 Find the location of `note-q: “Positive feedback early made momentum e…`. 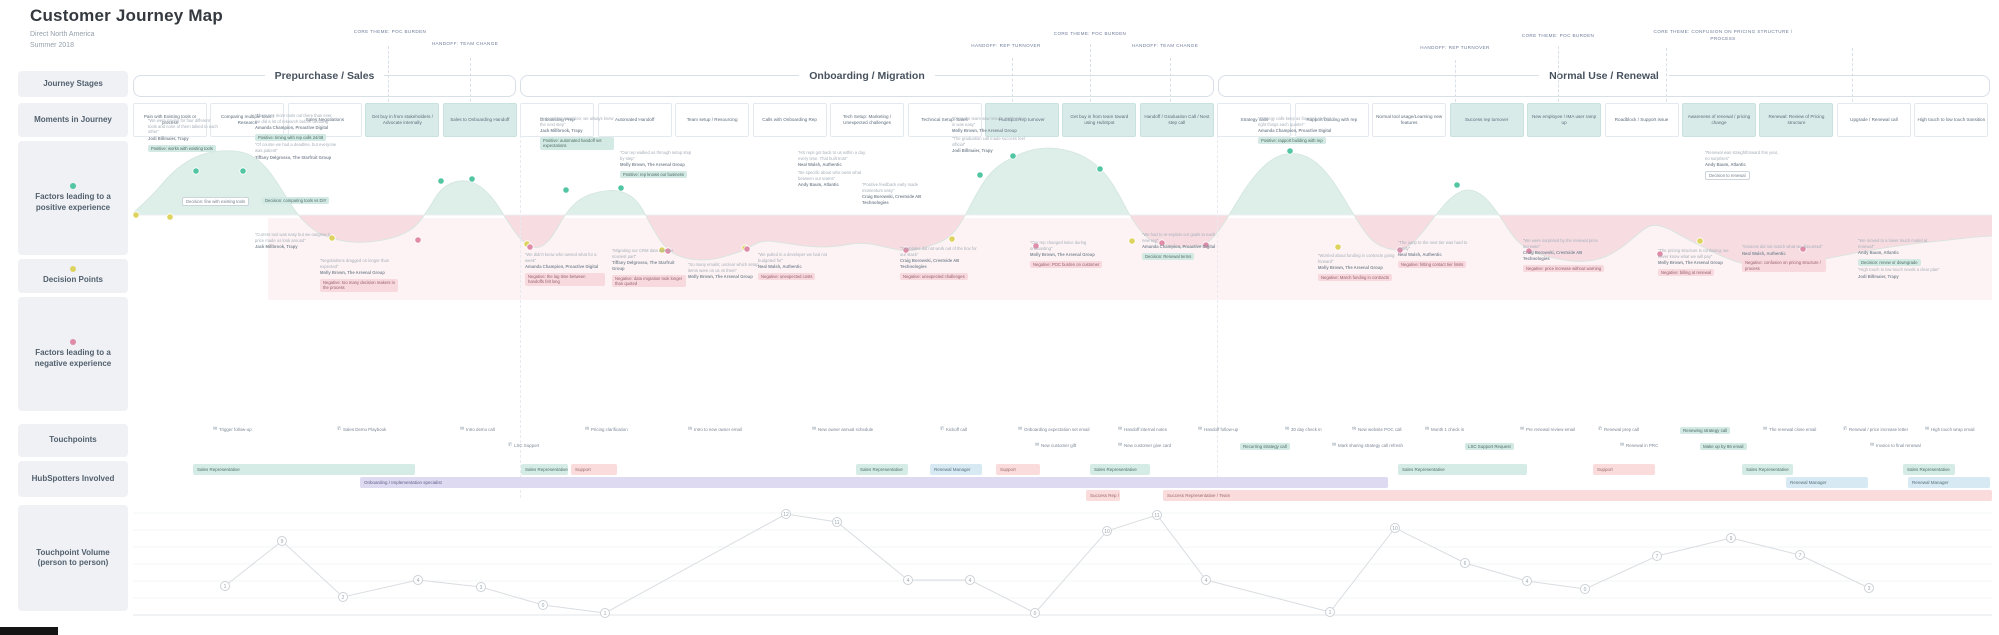

note-q: “Positive feedback early made momentum e… is located at coordinates (890, 187).